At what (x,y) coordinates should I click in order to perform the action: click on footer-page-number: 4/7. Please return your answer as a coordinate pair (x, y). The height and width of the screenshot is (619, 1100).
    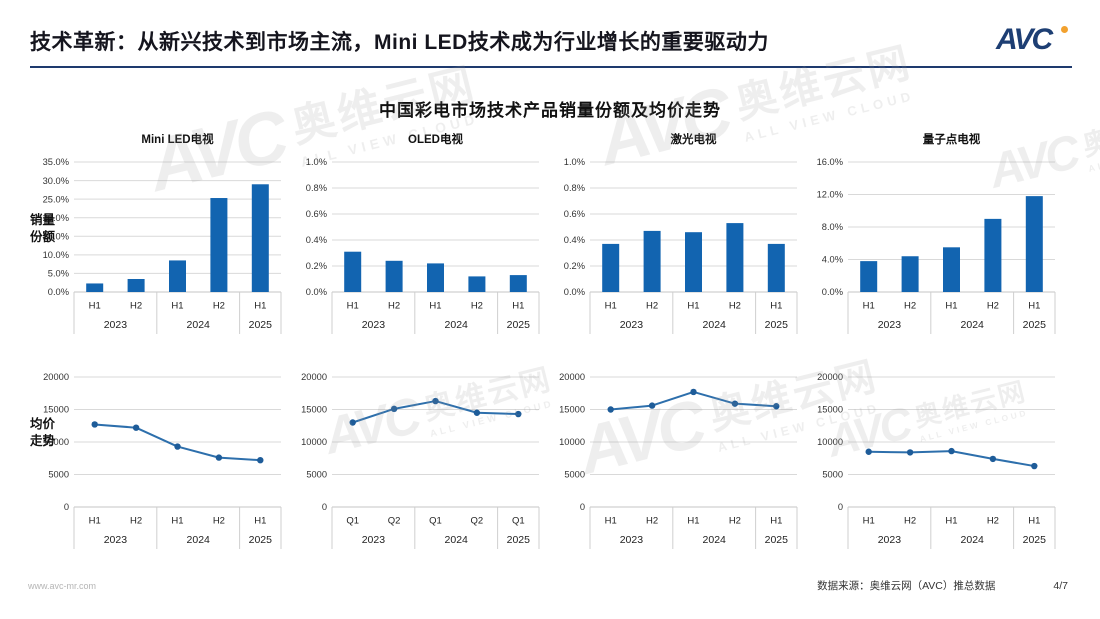
    Looking at the image, I should click on (1060, 586).